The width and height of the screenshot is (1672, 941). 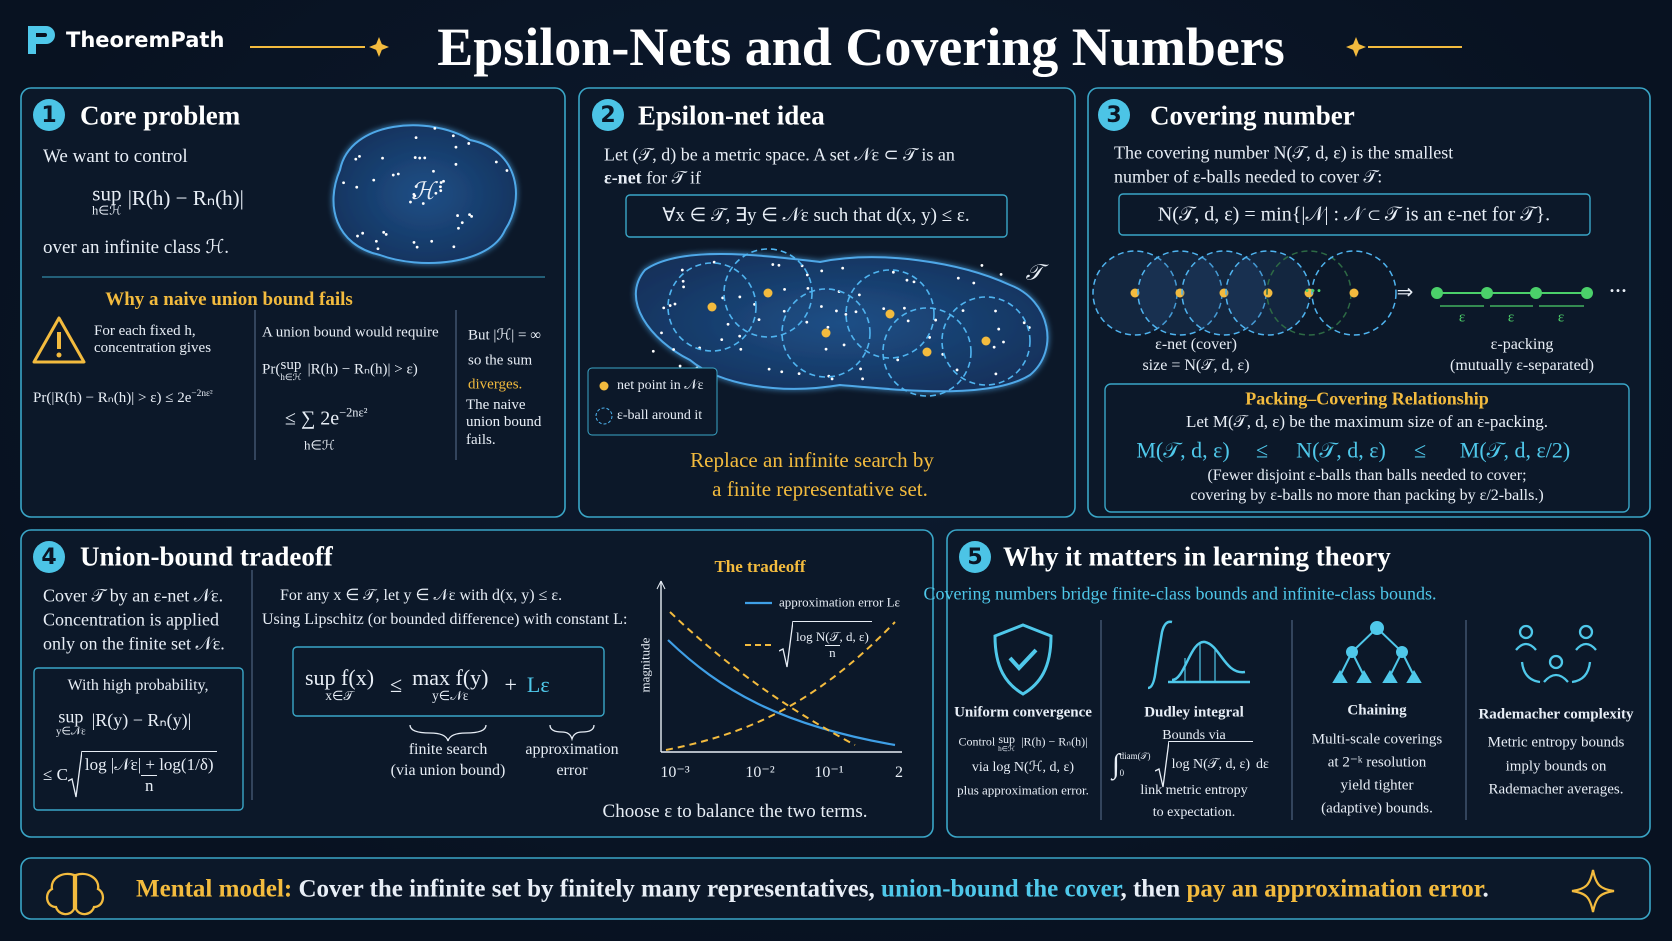 I want to click on cover-point, so click(x=1309, y=293).